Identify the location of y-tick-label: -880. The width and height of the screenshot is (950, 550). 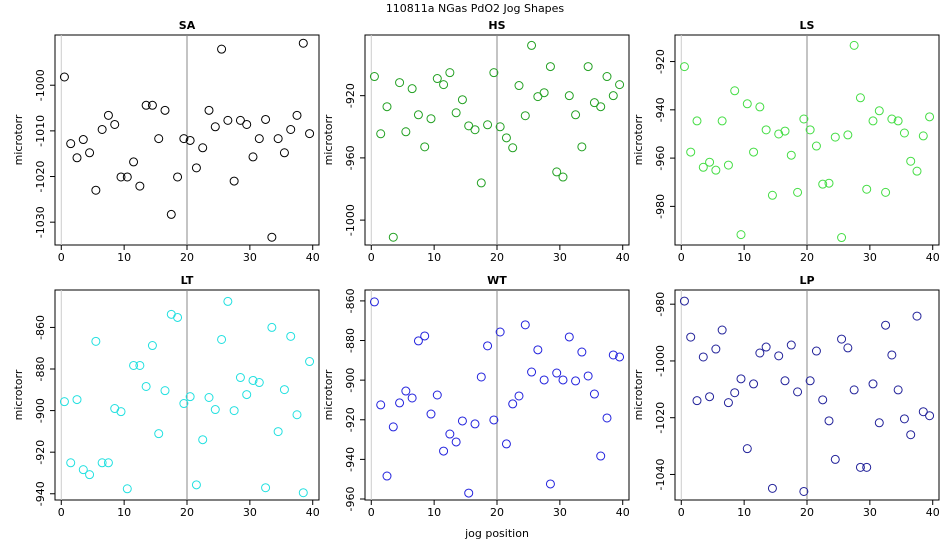
(350, 340).